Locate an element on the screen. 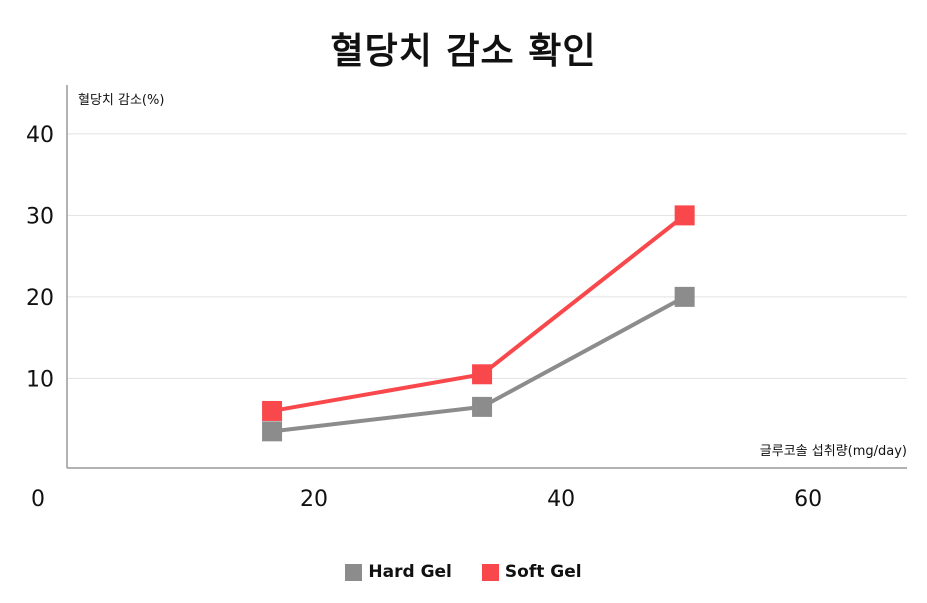 The width and height of the screenshot is (927, 603). y-axis-label: 혈당치 감소(%) is located at coordinates (121, 100).